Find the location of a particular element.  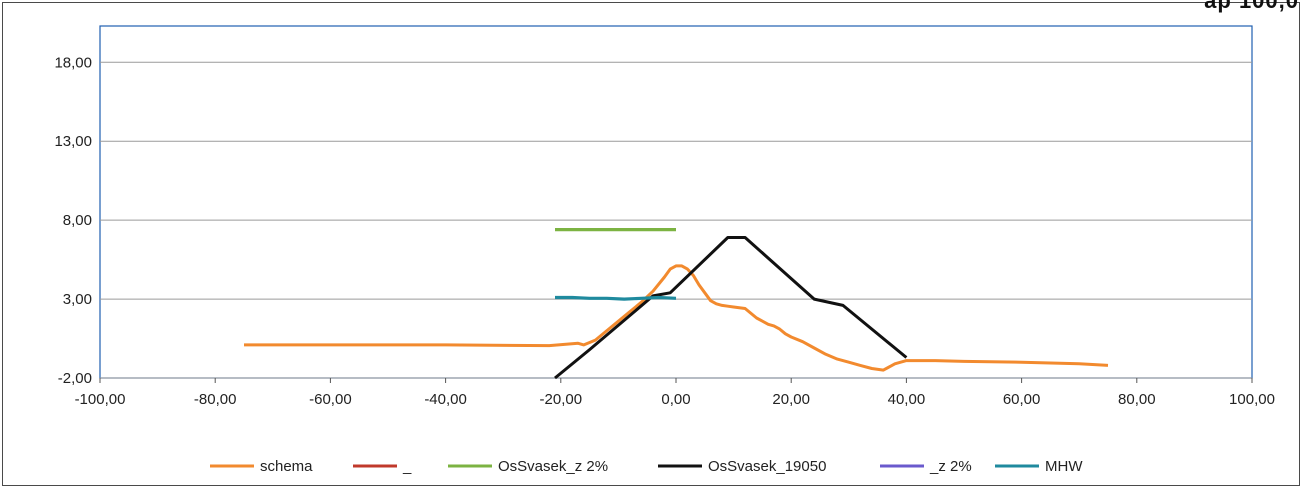

x-tick-label: 60,00 is located at coordinates (1022, 399).